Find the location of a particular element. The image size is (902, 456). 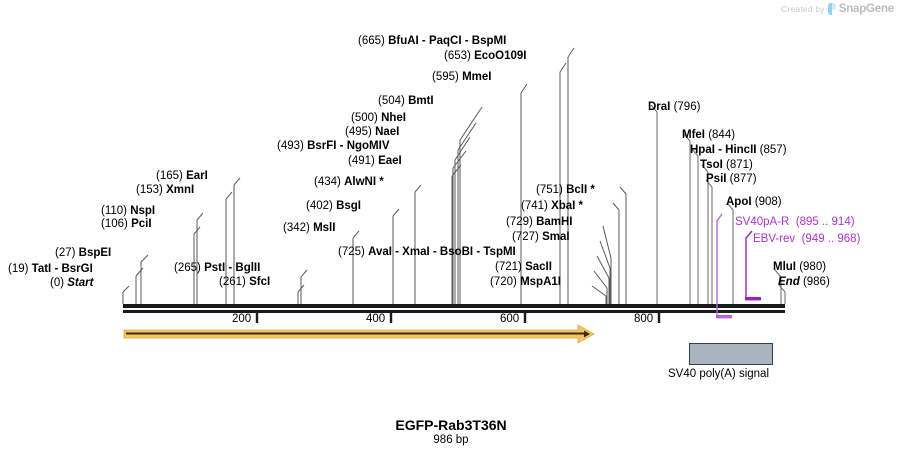

site-label-end: End (986) is located at coordinates (804, 282).